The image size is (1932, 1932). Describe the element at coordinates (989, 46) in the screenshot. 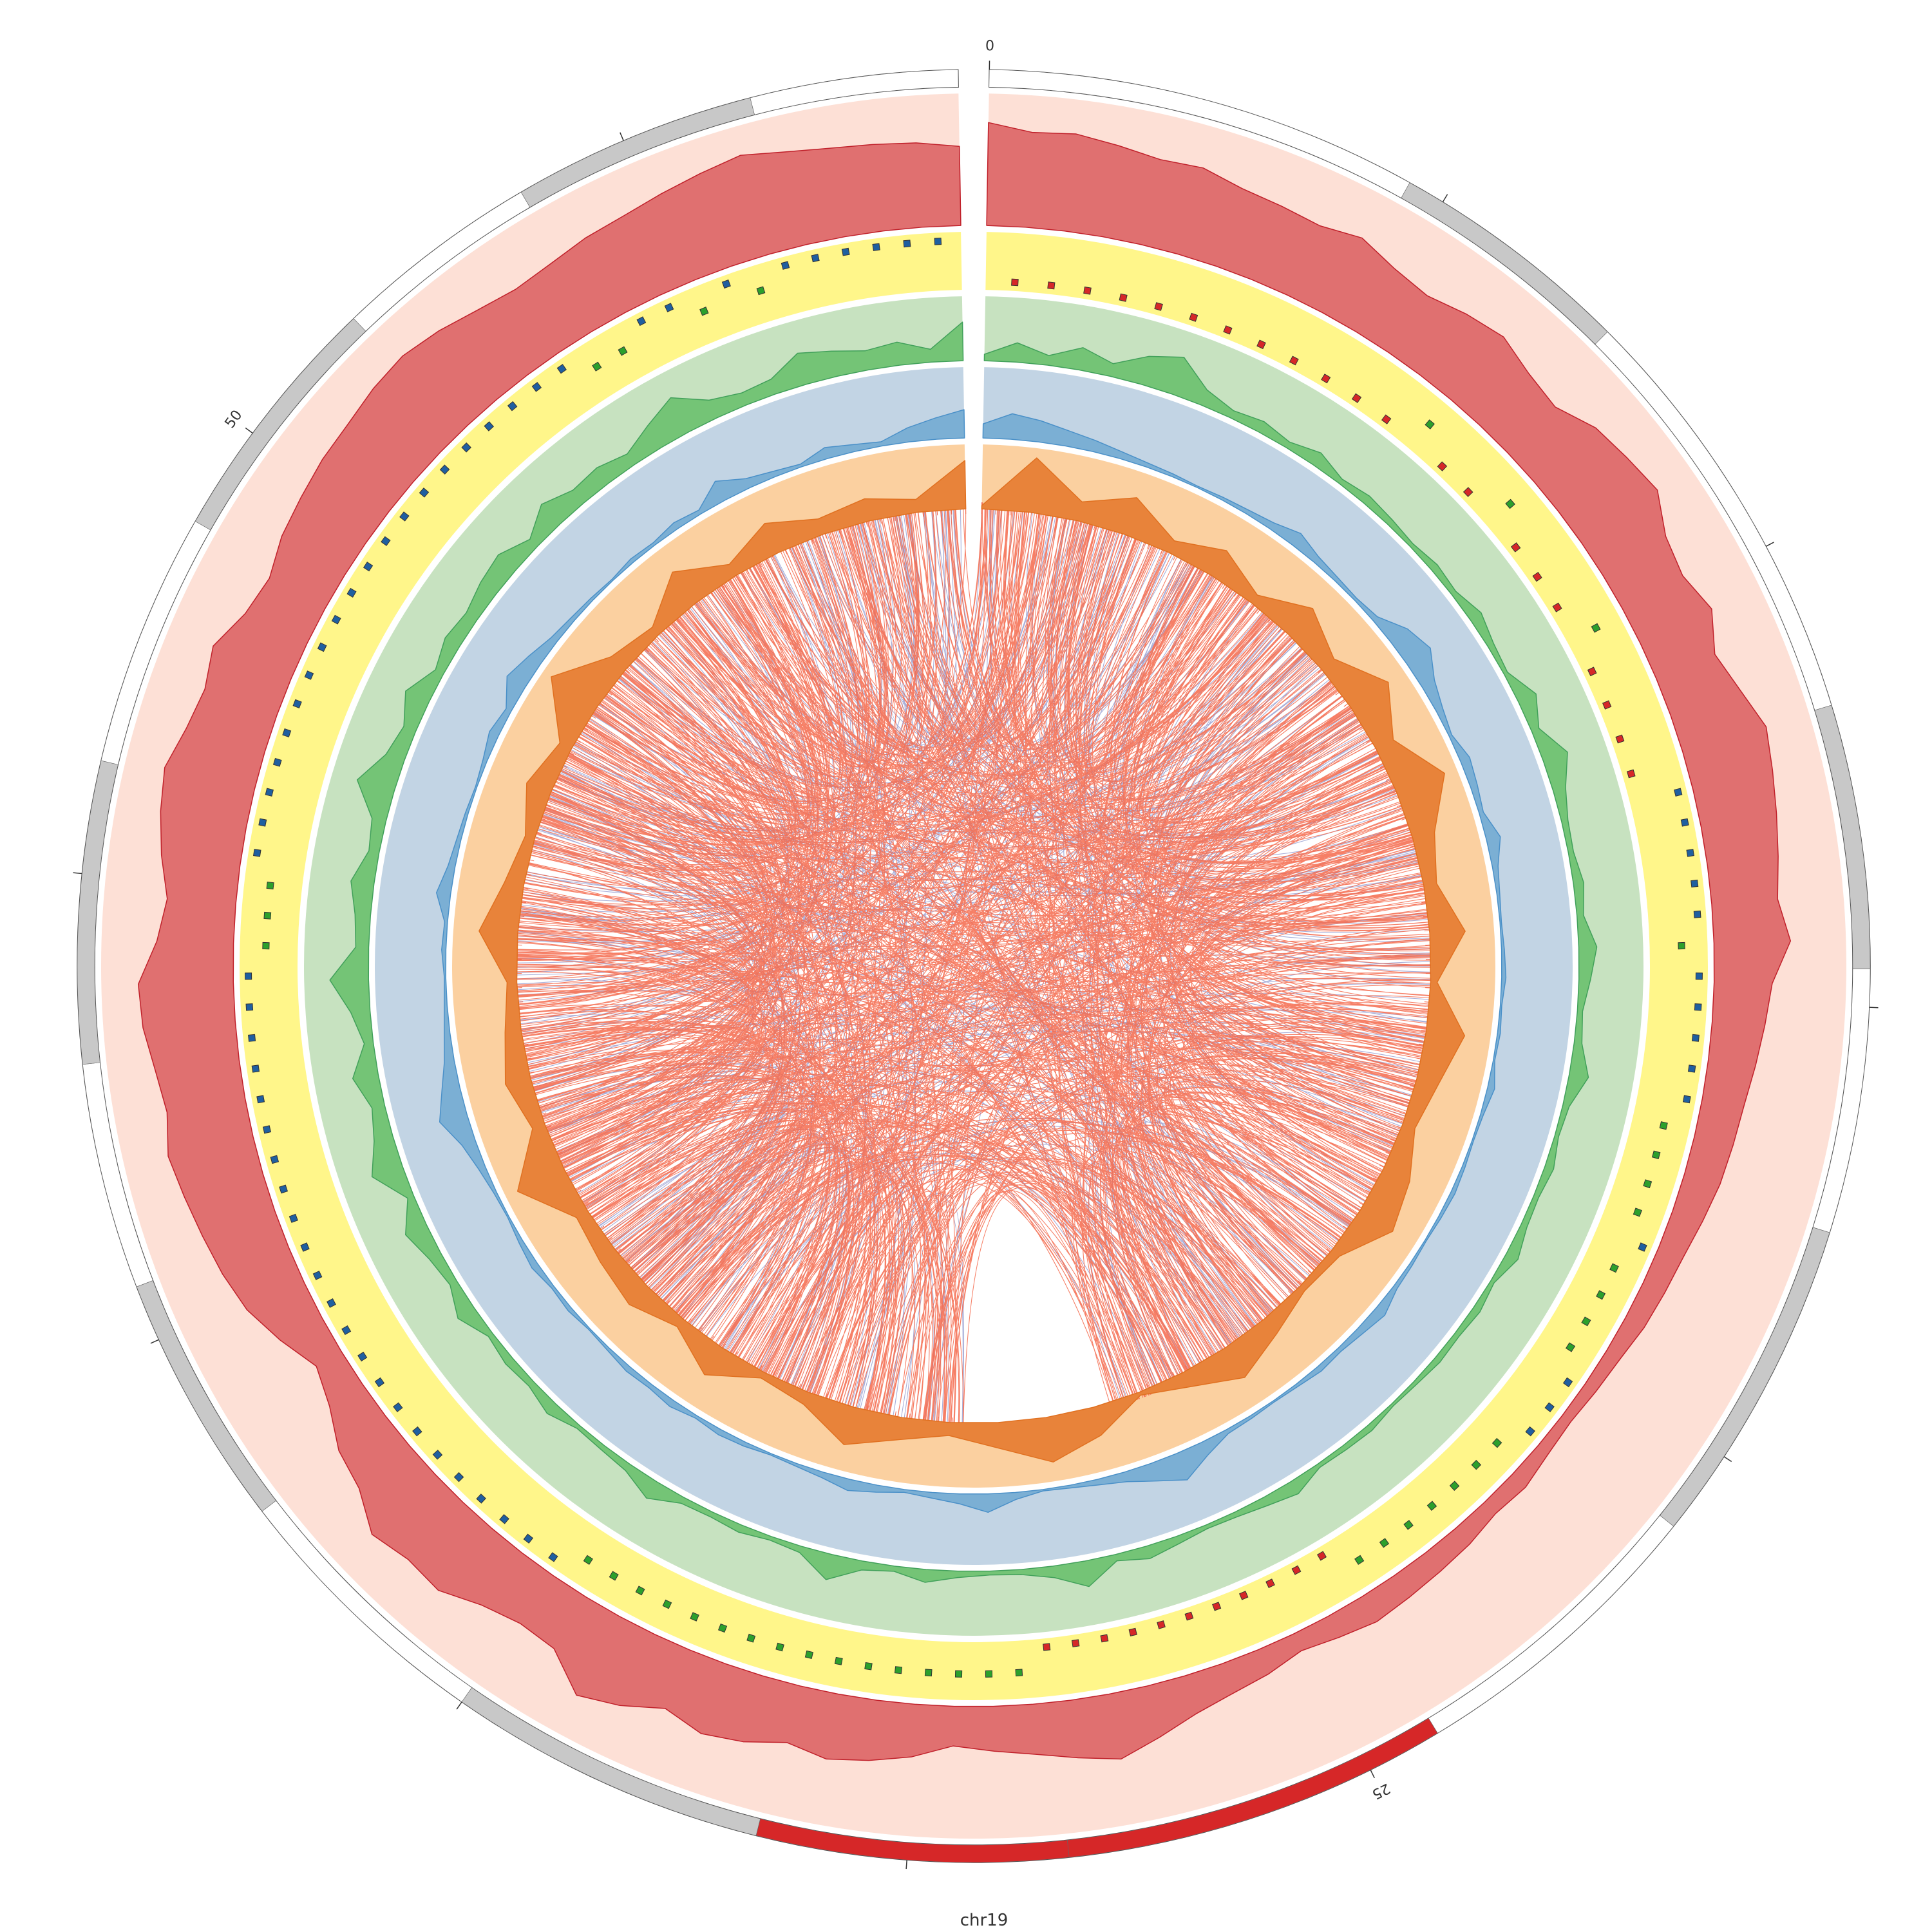

I see `tick-label-0: 0` at that location.